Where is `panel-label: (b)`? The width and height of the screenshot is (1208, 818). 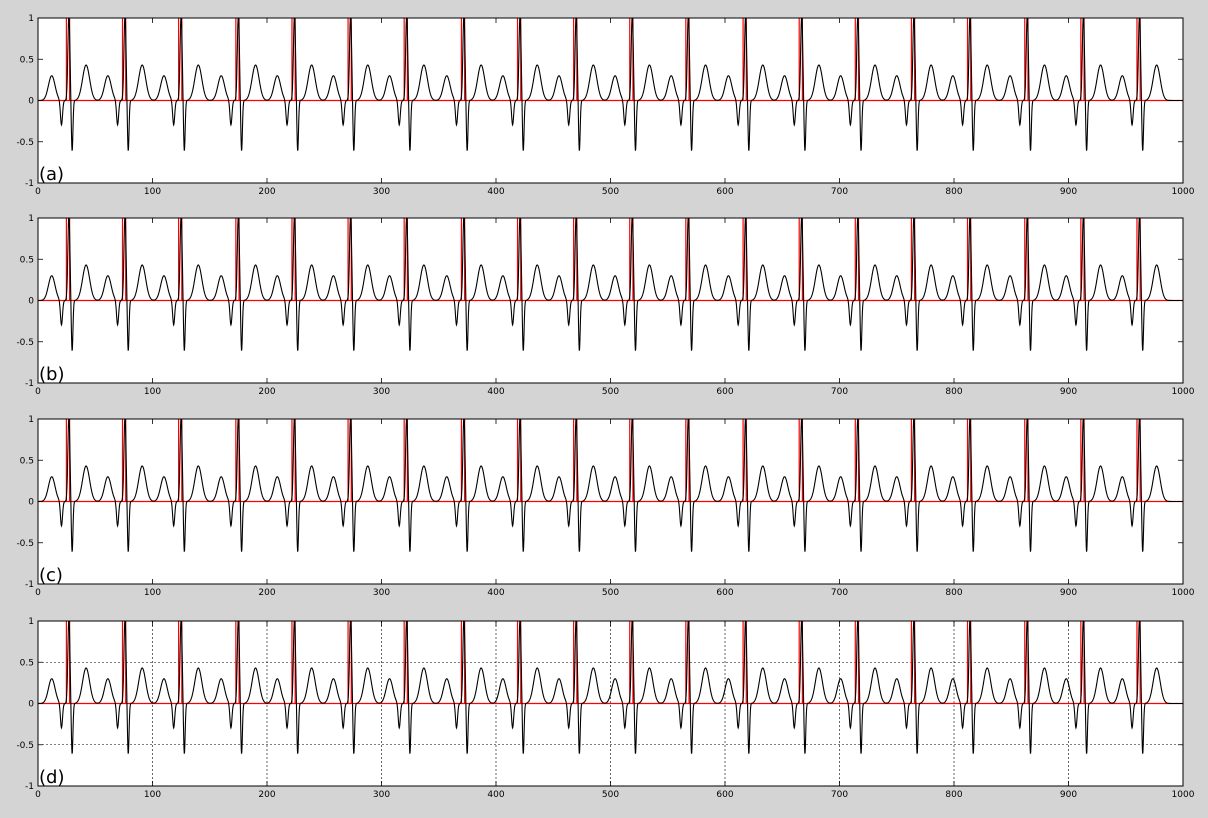 panel-label: (b) is located at coordinates (51, 374).